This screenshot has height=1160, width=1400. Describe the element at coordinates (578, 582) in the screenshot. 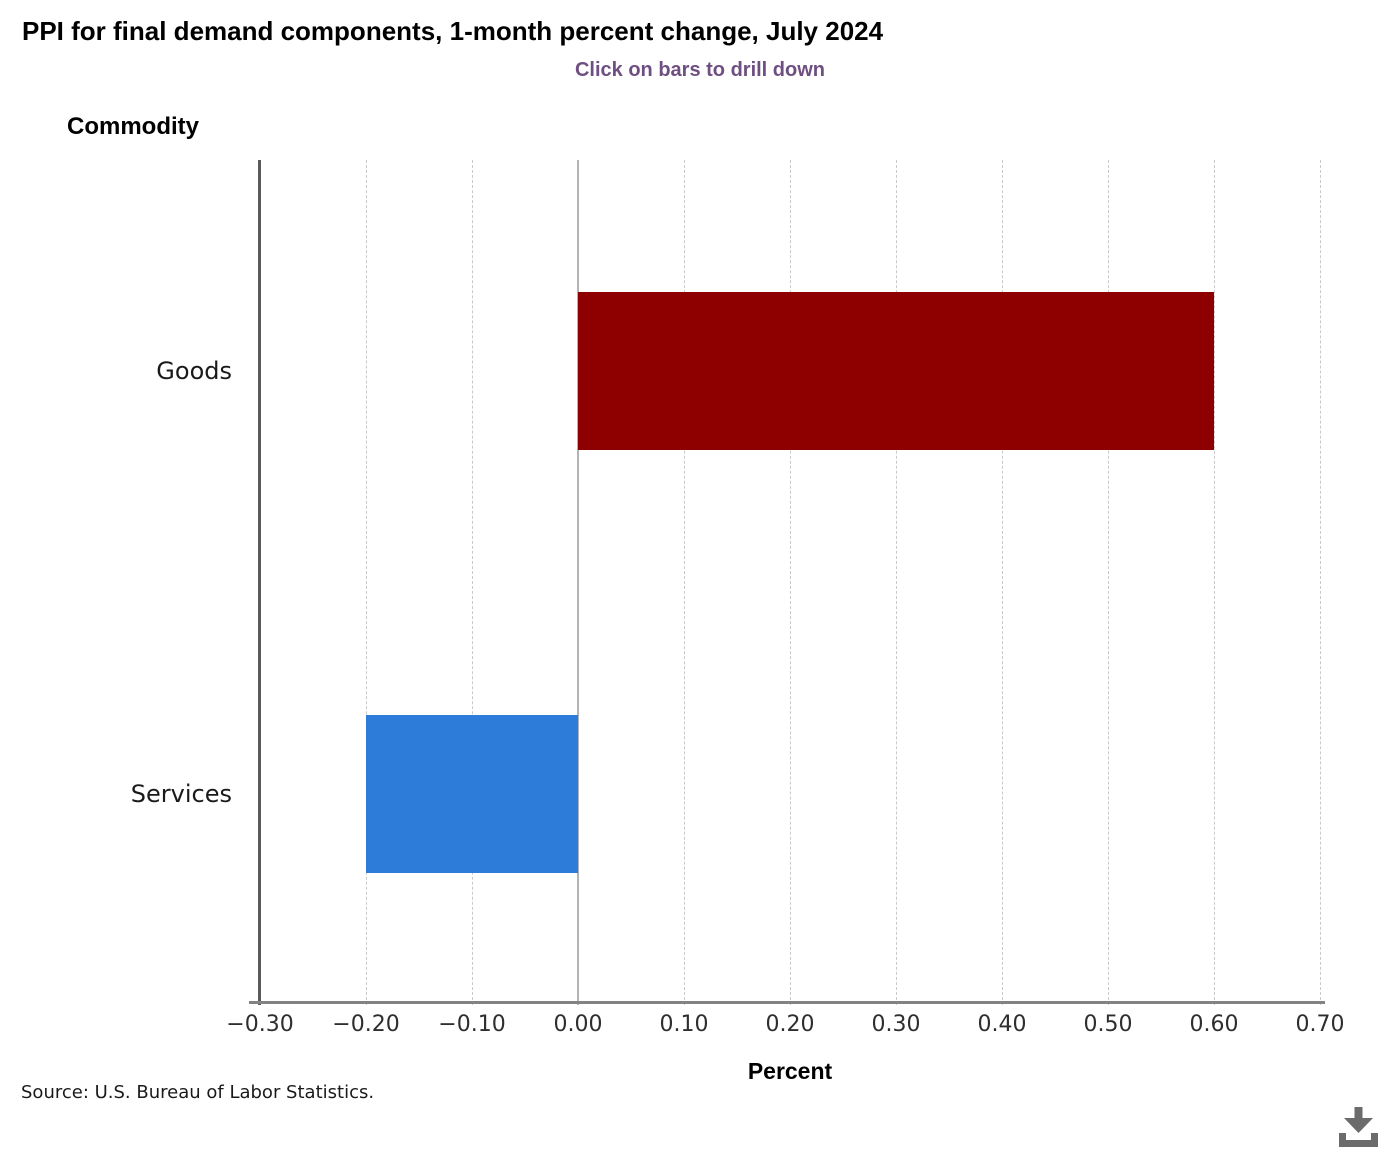

I see `zero-gridline` at that location.